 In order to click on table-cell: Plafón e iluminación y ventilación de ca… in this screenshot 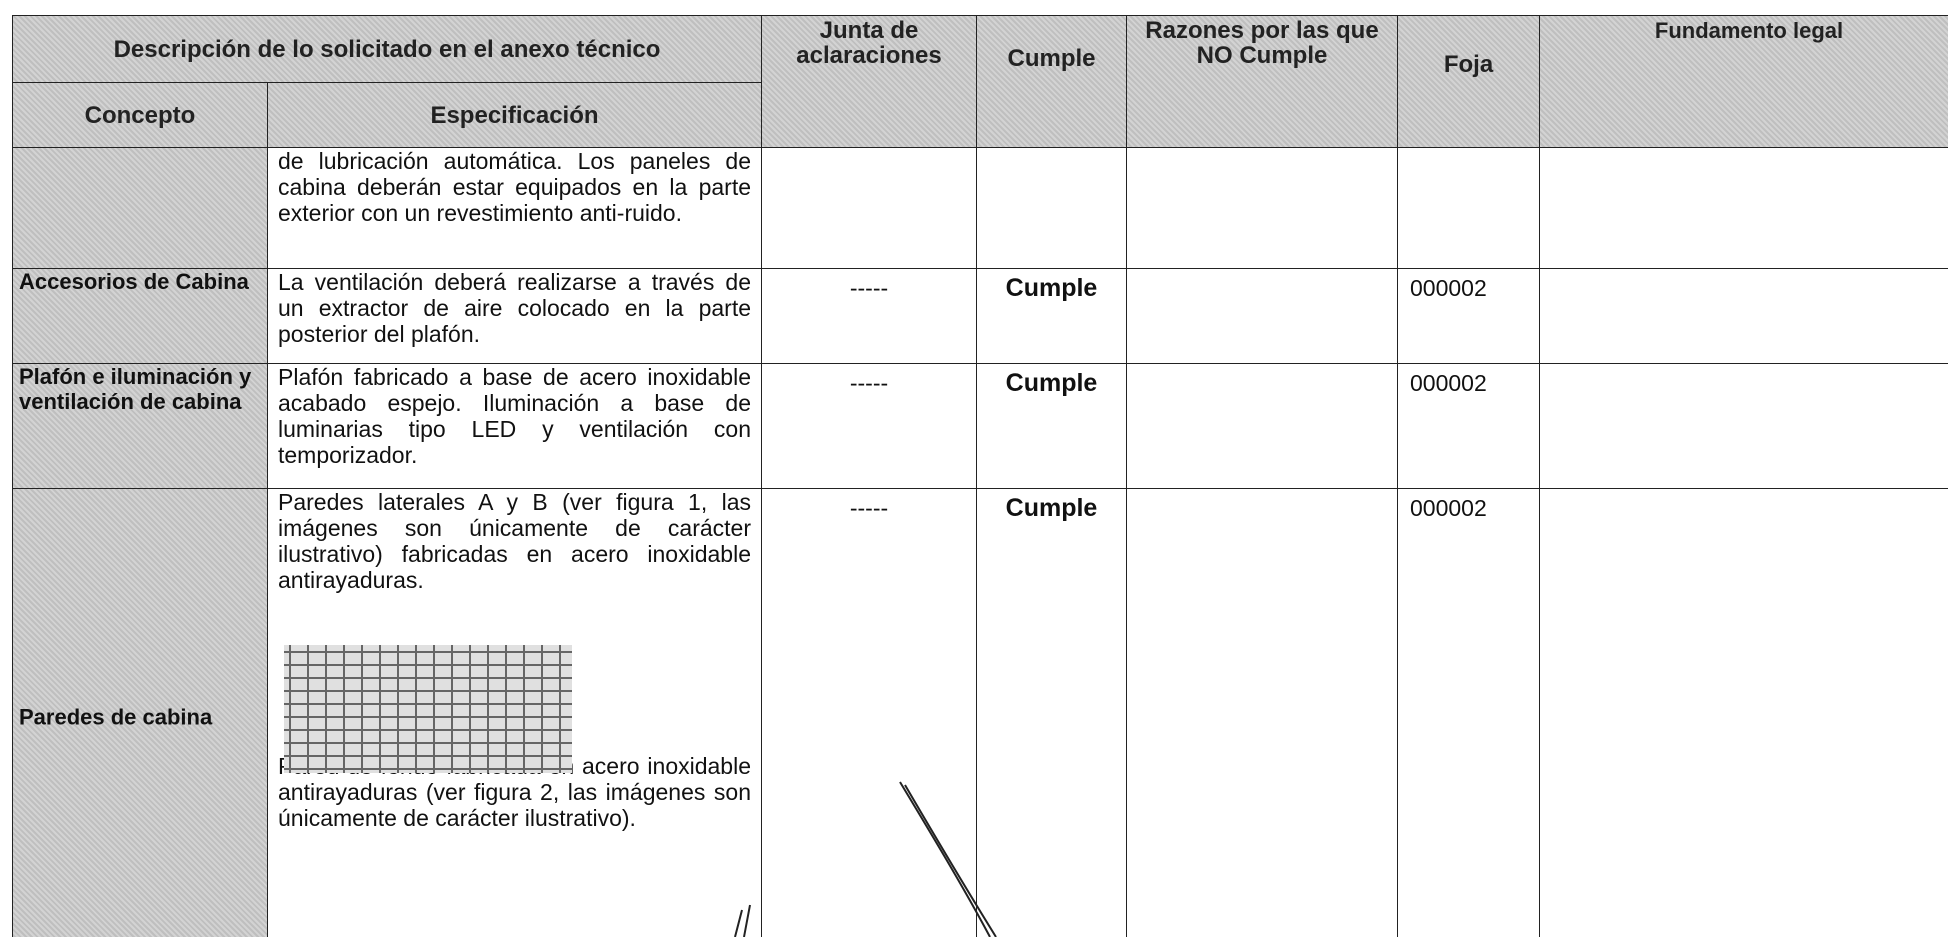, I will do `click(140, 426)`.